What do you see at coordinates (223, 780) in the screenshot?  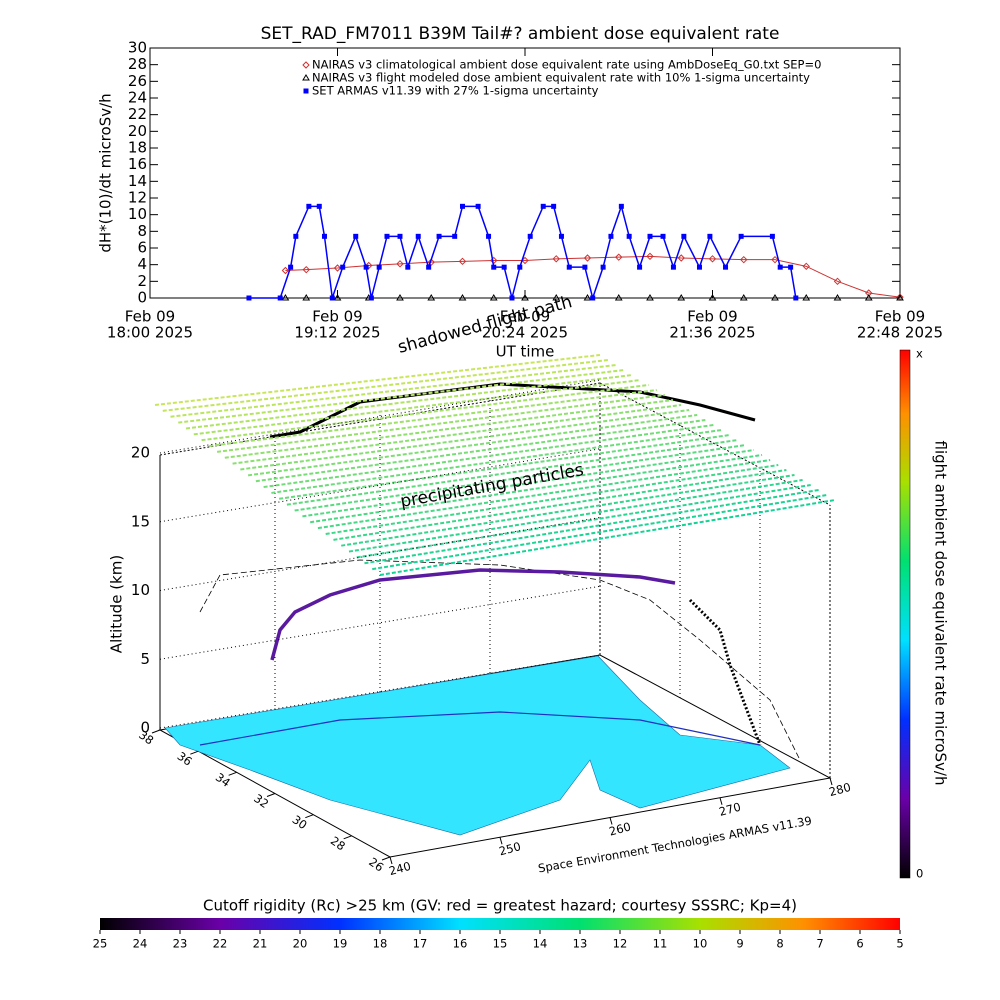 I see `lat-tick-label: 34` at bounding box center [223, 780].